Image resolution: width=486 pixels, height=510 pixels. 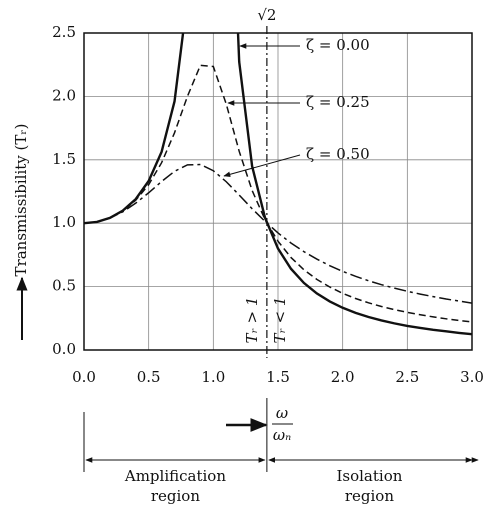 What do you see at coordinates (149, 377) in the screenshot?
I see `x-tick-label: 0.5` at bounding box center [149, 377].